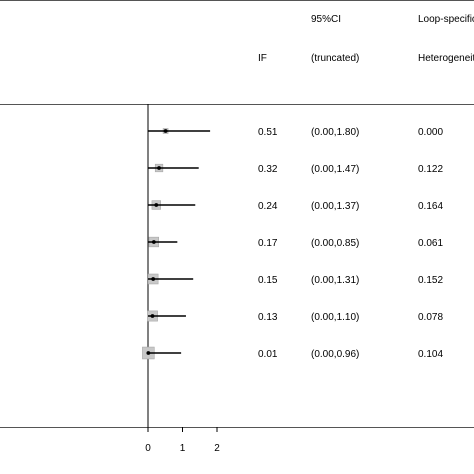 This screenshot has height=474, width=474. I want to click on if-value: 0.17, so click(268, 243).